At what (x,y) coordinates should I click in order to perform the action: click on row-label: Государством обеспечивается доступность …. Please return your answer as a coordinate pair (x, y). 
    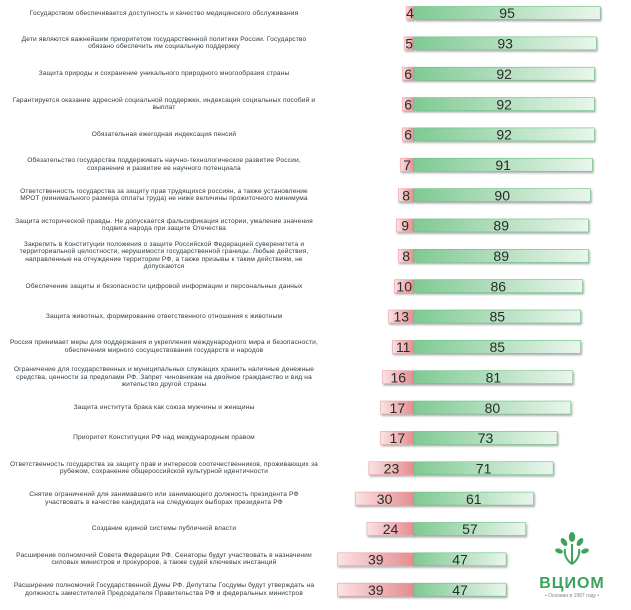
    Looking at the image, I should click on (164, 13).